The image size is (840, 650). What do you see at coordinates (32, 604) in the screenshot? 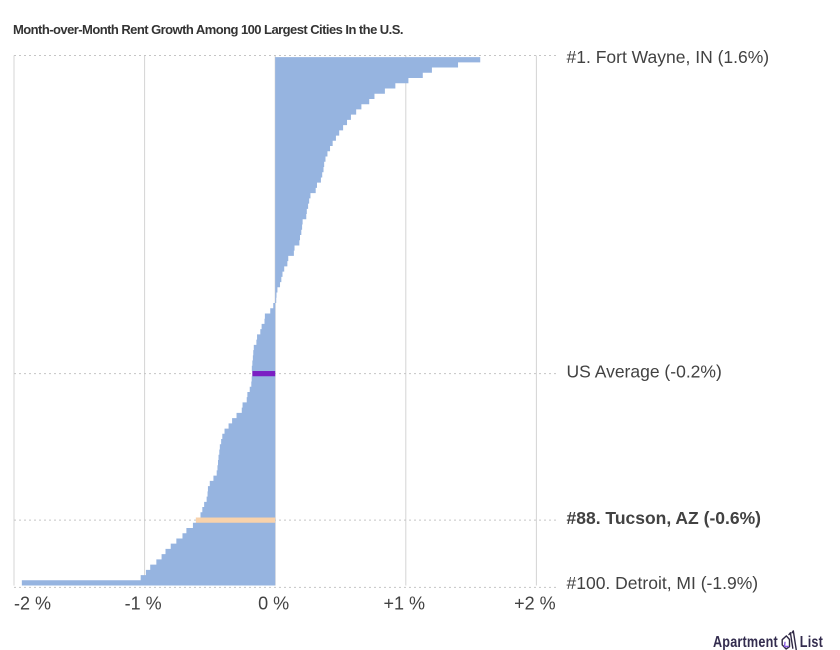
I see `svg-text: -2 %` at bounding box center [32, 604].